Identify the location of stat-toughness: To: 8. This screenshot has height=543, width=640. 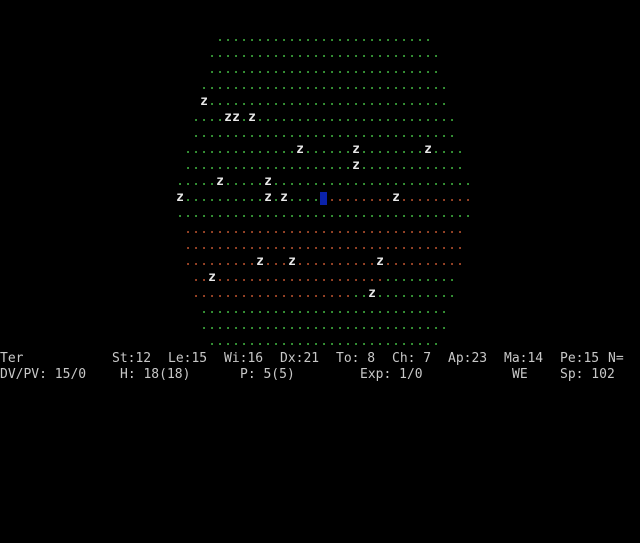
(356, 358).